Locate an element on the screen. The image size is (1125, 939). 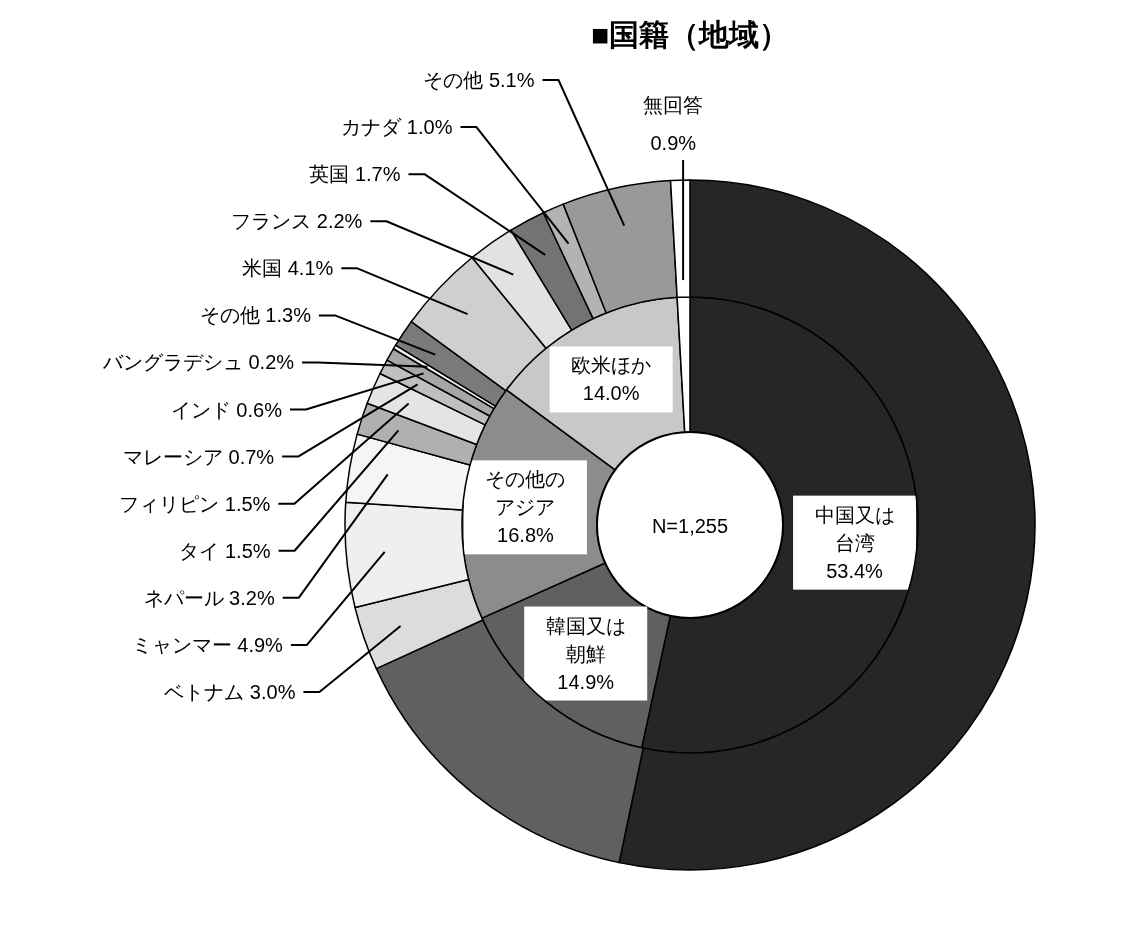
text: N=1,255 is located at coordinates (690, 526).